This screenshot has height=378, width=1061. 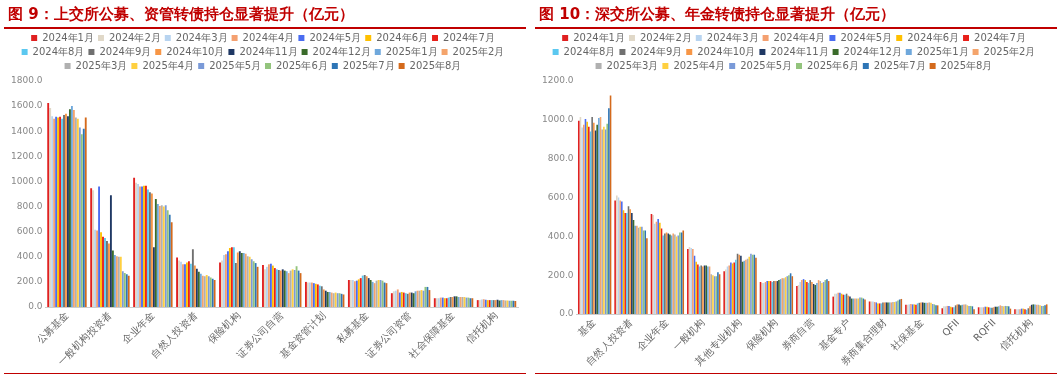 What do you see at coordinates (796, 15) in the screenshot?
I see `chart-title: 图 10：深交所公募、年金转债持仓显著提升（亿元）` at bounding box center [796, 15].